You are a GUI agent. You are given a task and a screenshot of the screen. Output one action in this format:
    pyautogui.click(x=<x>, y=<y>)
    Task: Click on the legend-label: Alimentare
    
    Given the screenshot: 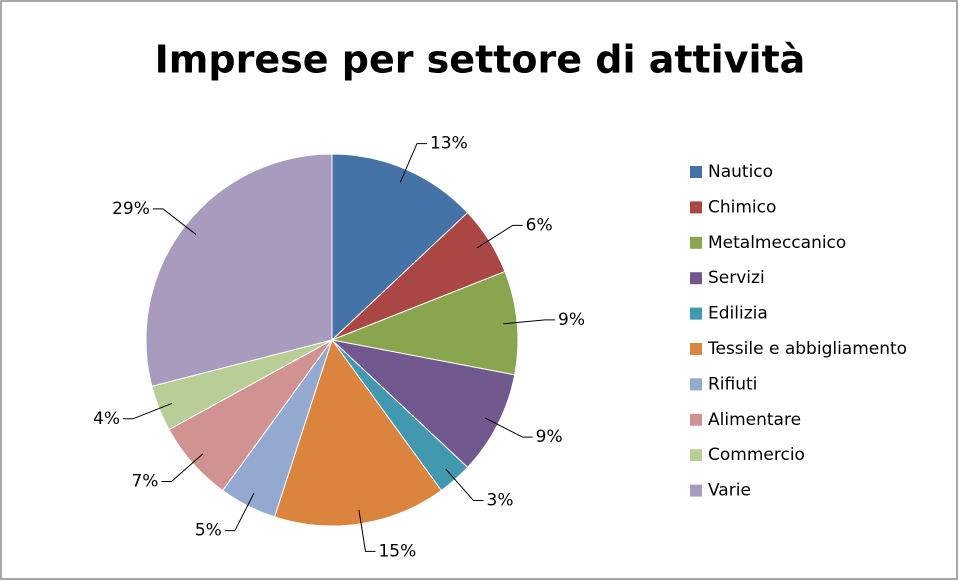 What is the action you would take?
    pyautogui.click(x=754, y=420)
    